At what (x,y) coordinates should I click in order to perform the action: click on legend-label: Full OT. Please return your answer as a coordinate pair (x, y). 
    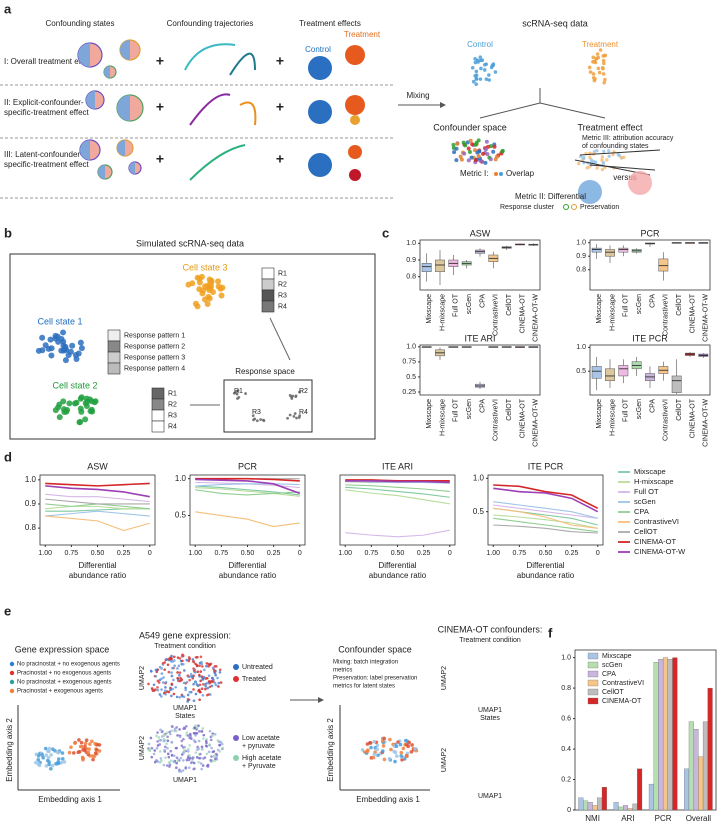
    Looking at the image, I should click on (646, 491).